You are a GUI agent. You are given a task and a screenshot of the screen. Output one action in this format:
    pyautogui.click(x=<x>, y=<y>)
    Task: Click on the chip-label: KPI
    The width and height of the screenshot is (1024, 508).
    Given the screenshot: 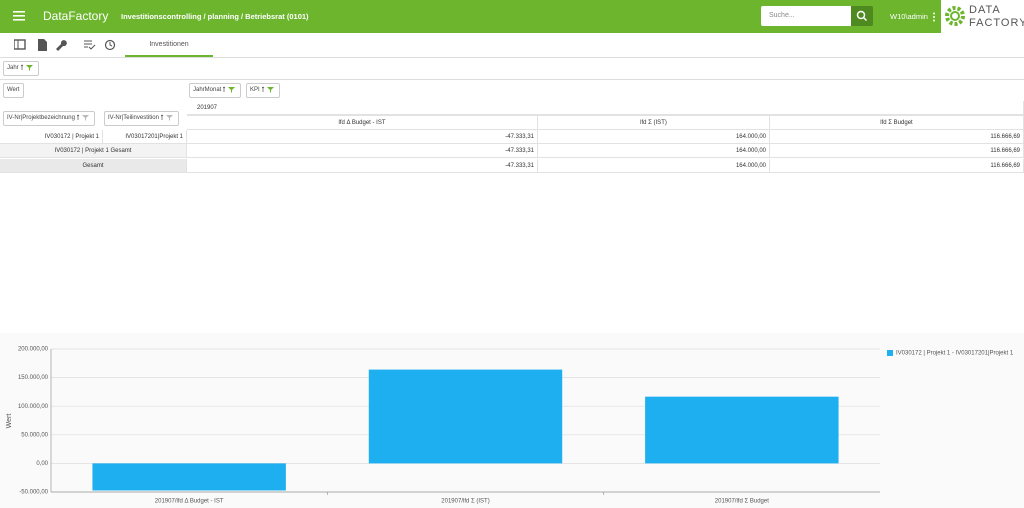 What is the action you would take?
    pyautogui.click(x=255, y=90)
    